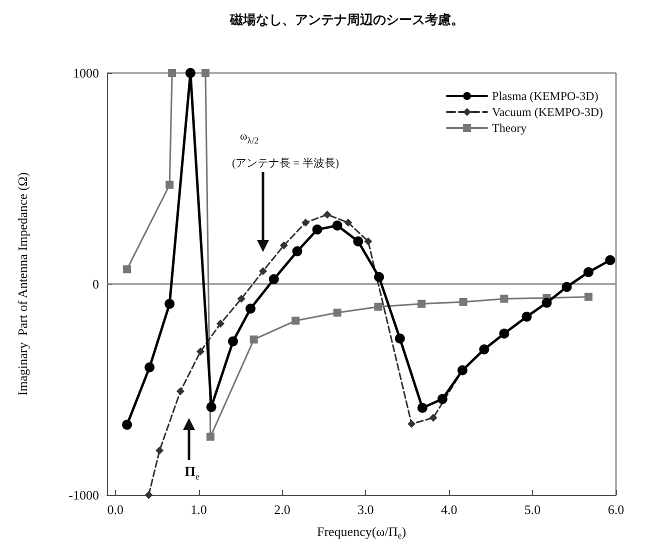  I want to click on legend-label: Vacuum (KEMPO-3D), so click(548, 112).